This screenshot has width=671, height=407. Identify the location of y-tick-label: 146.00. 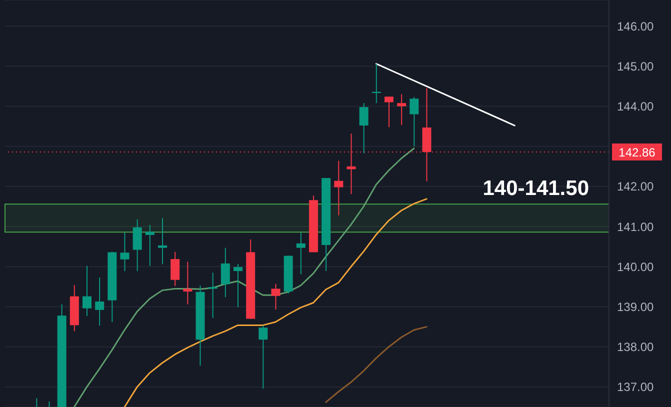
(635, 26).